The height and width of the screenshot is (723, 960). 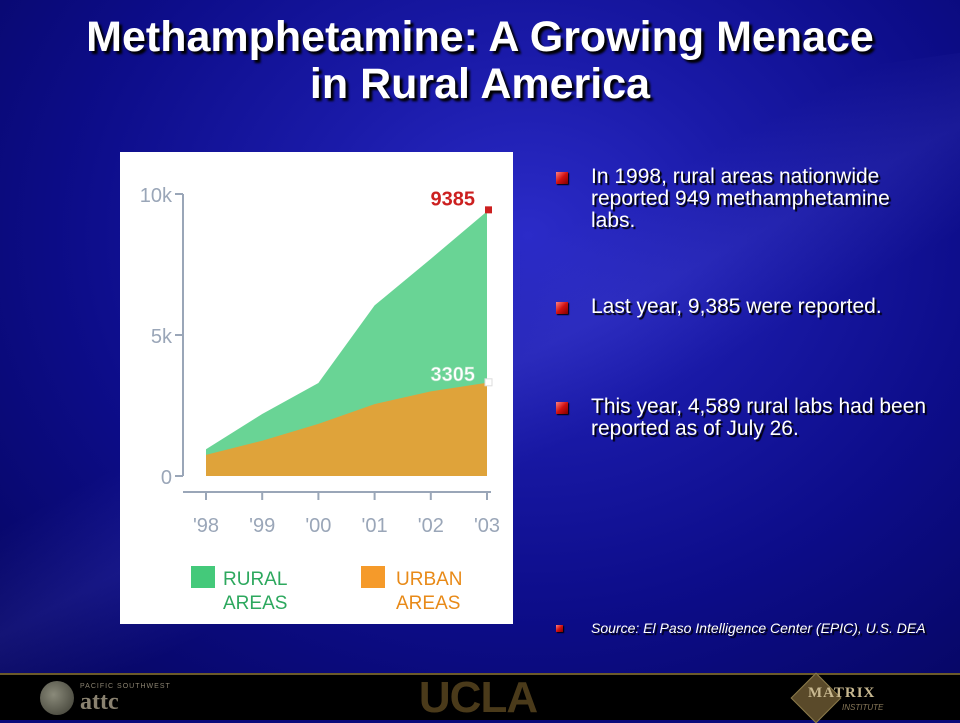 I want to click on y-tick-label: 5k, so click(x=162, y=337).